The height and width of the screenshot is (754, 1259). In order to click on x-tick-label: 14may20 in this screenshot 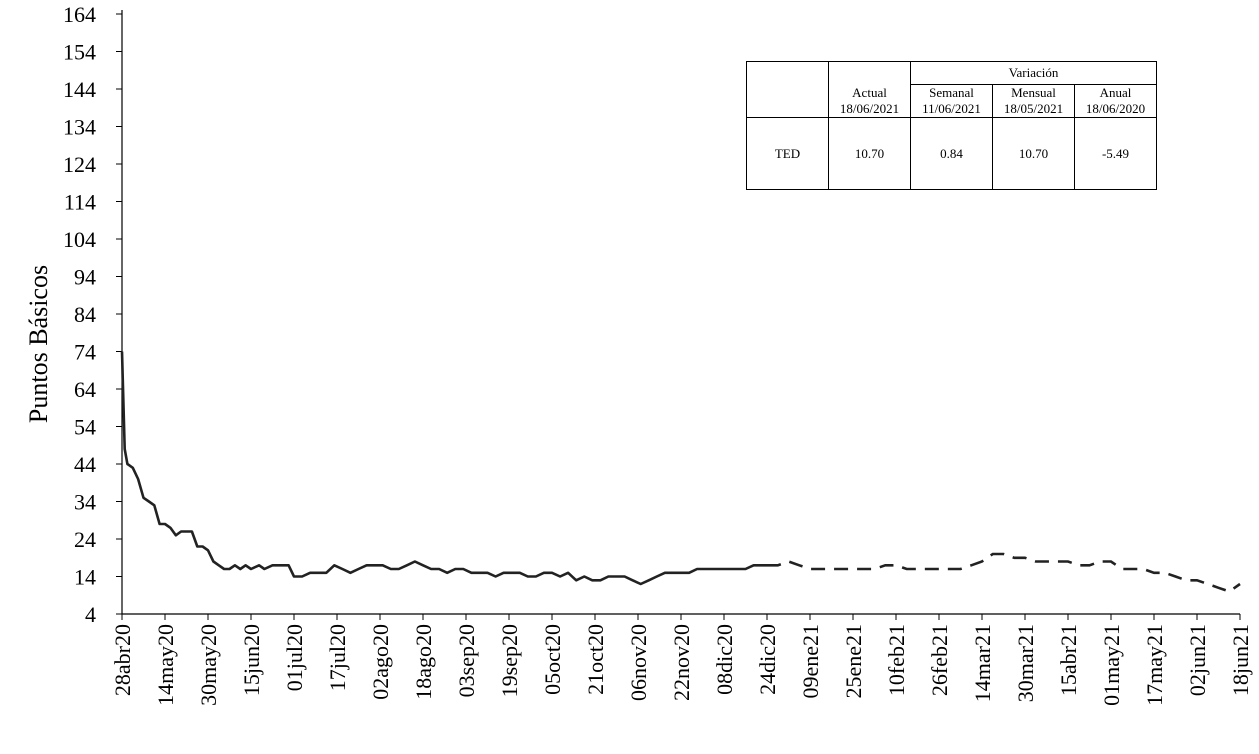, I will do `click(165, 665)`.